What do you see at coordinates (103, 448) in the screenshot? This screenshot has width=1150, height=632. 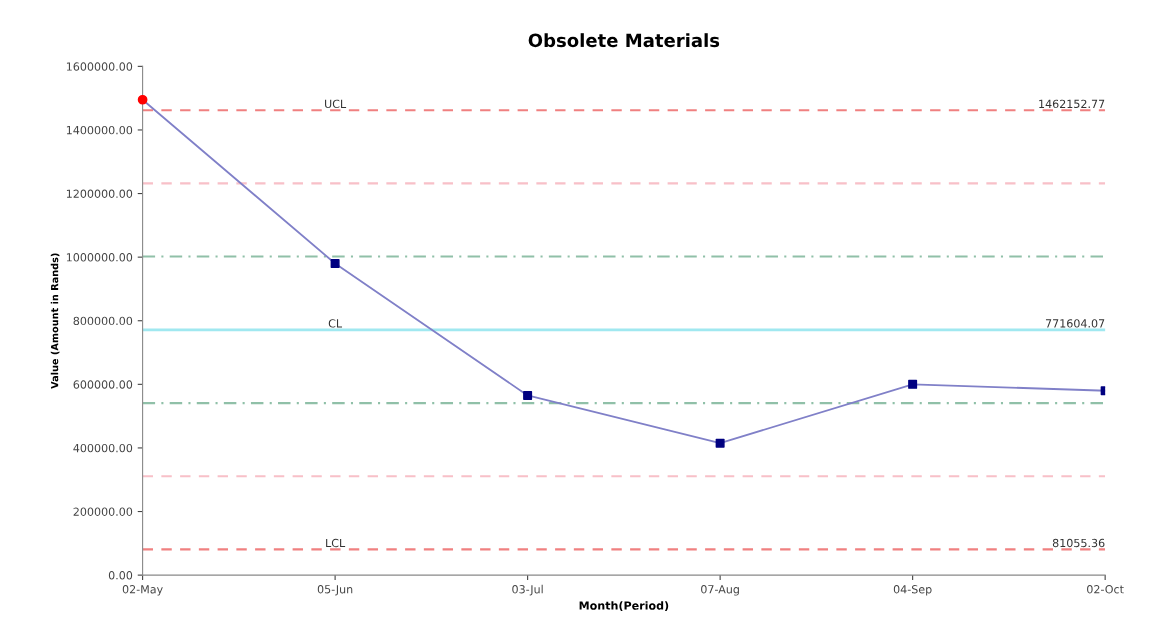 I see `y-tick-label: 400000.00` at bounding box center [103, 448].